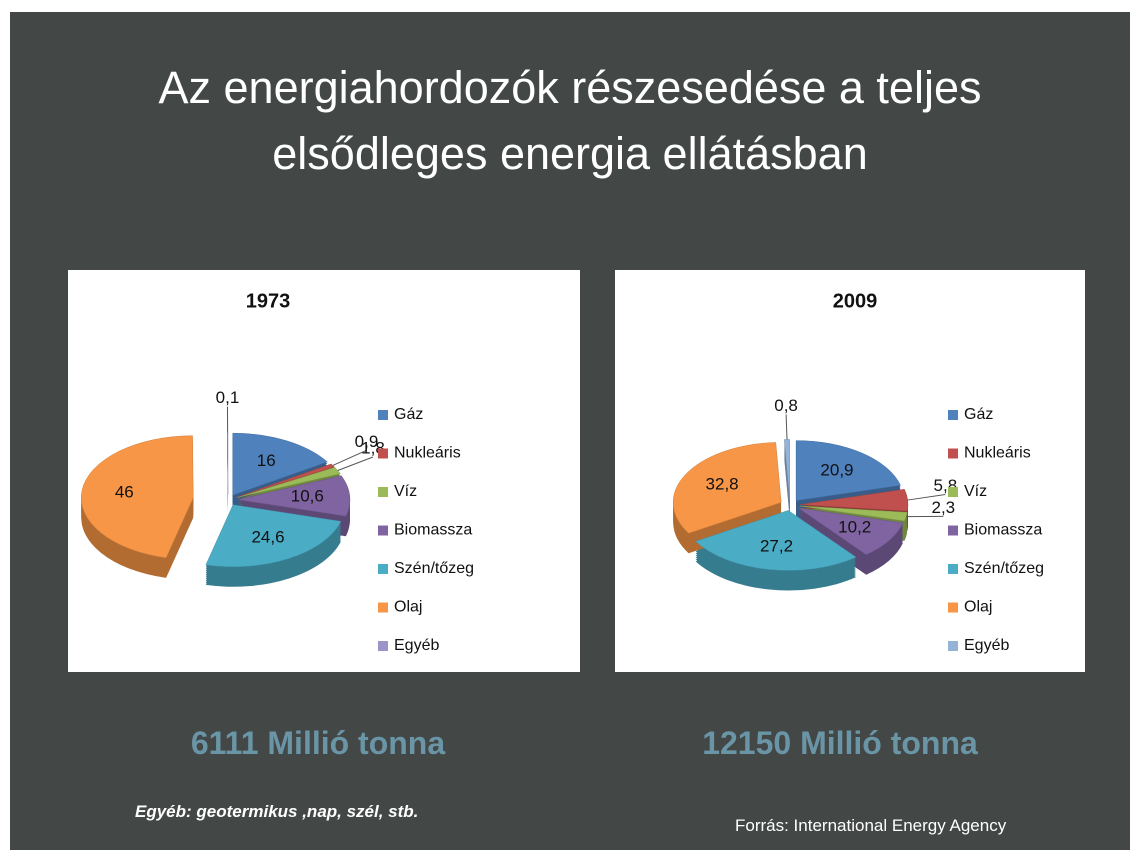  Describe the element at coordinates (367, 441) in the screenshot. I see `data-label: 0,9` at that location.